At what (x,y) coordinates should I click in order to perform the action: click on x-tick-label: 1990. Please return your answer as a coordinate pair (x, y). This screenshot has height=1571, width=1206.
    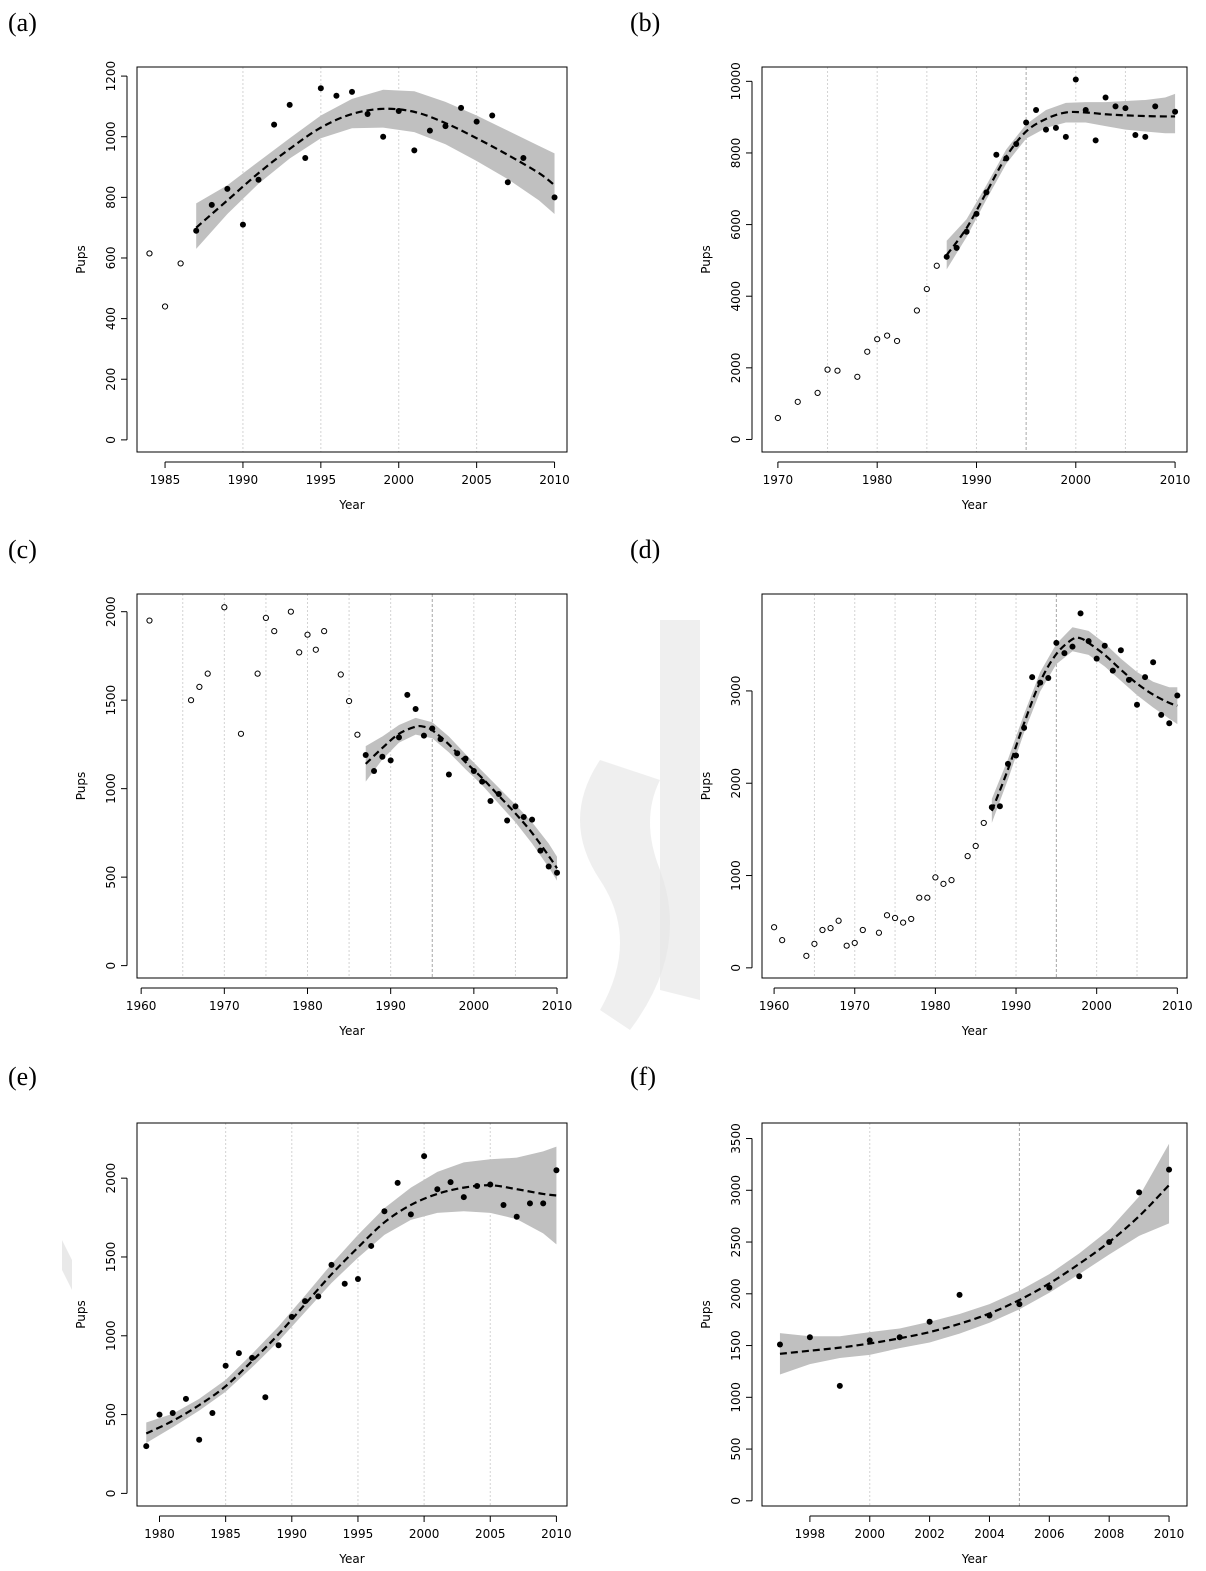
    Looking at the image, I should click on (1016, 1006).